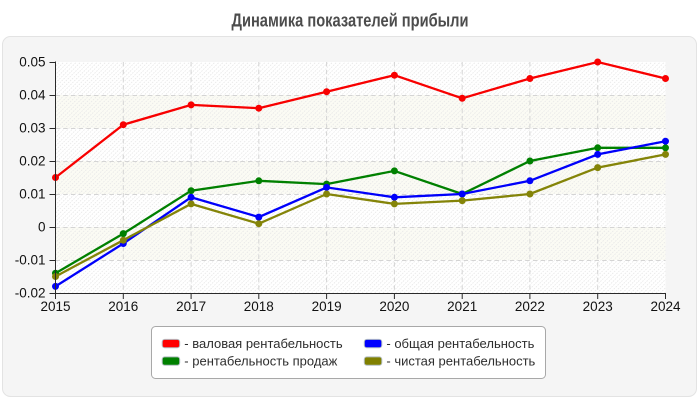 This screenshot has width=700, height=400. I want to click on svg-text: 0, so click(42, 227).